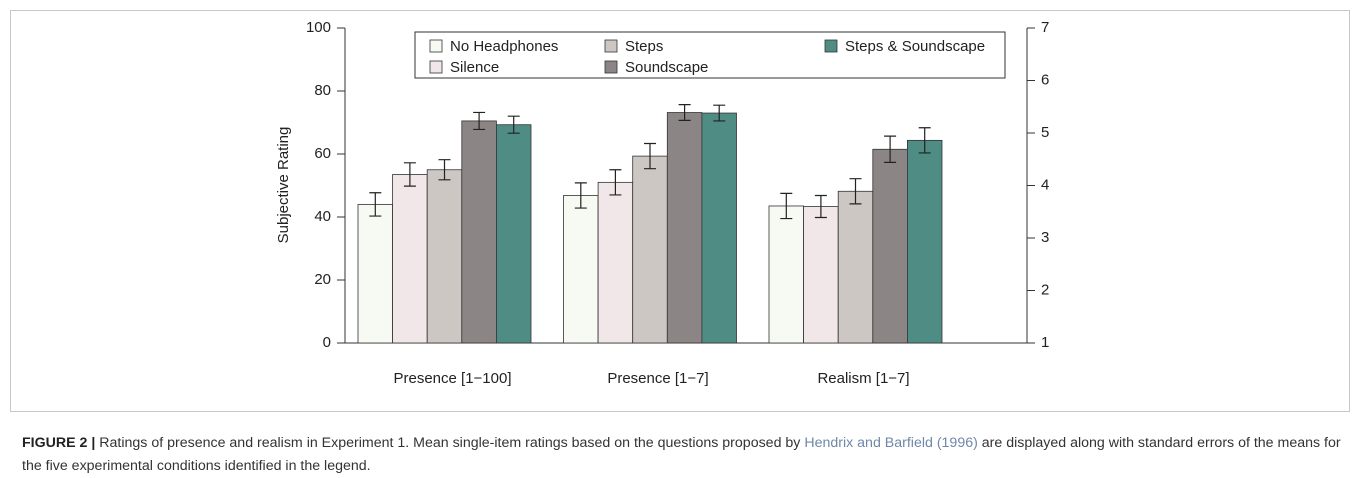 The height and width of the screenshot is (478, 1360). What do you see at coordinates (283, 185) in the screenshot?
I see `y-axis-label: Subjective Rating` at bounding box center [283, 185].